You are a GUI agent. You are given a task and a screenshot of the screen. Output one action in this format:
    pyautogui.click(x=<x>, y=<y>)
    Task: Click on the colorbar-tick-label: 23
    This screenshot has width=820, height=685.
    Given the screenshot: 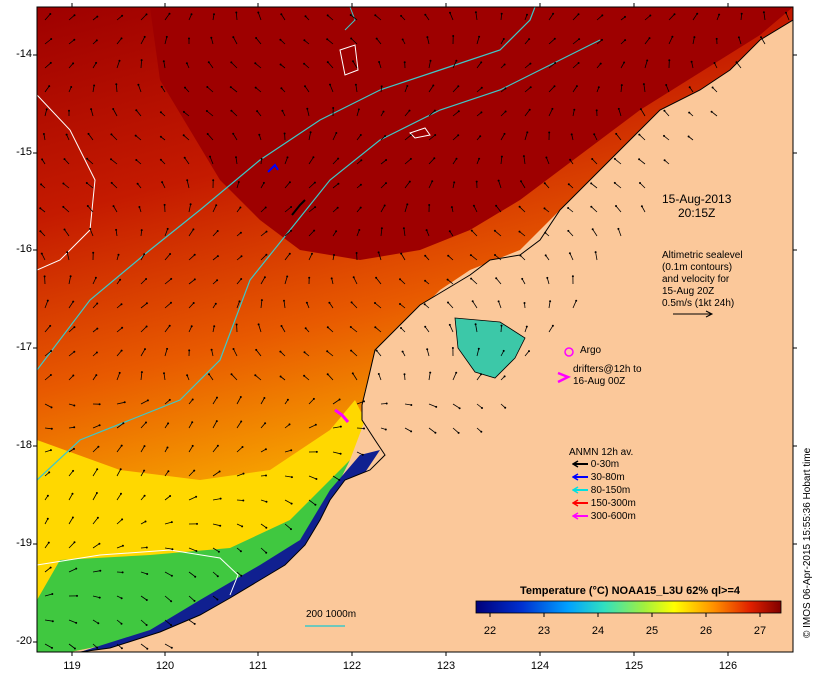 What is the action you would take?
    pyautogui.click(x=544, y=631)
    